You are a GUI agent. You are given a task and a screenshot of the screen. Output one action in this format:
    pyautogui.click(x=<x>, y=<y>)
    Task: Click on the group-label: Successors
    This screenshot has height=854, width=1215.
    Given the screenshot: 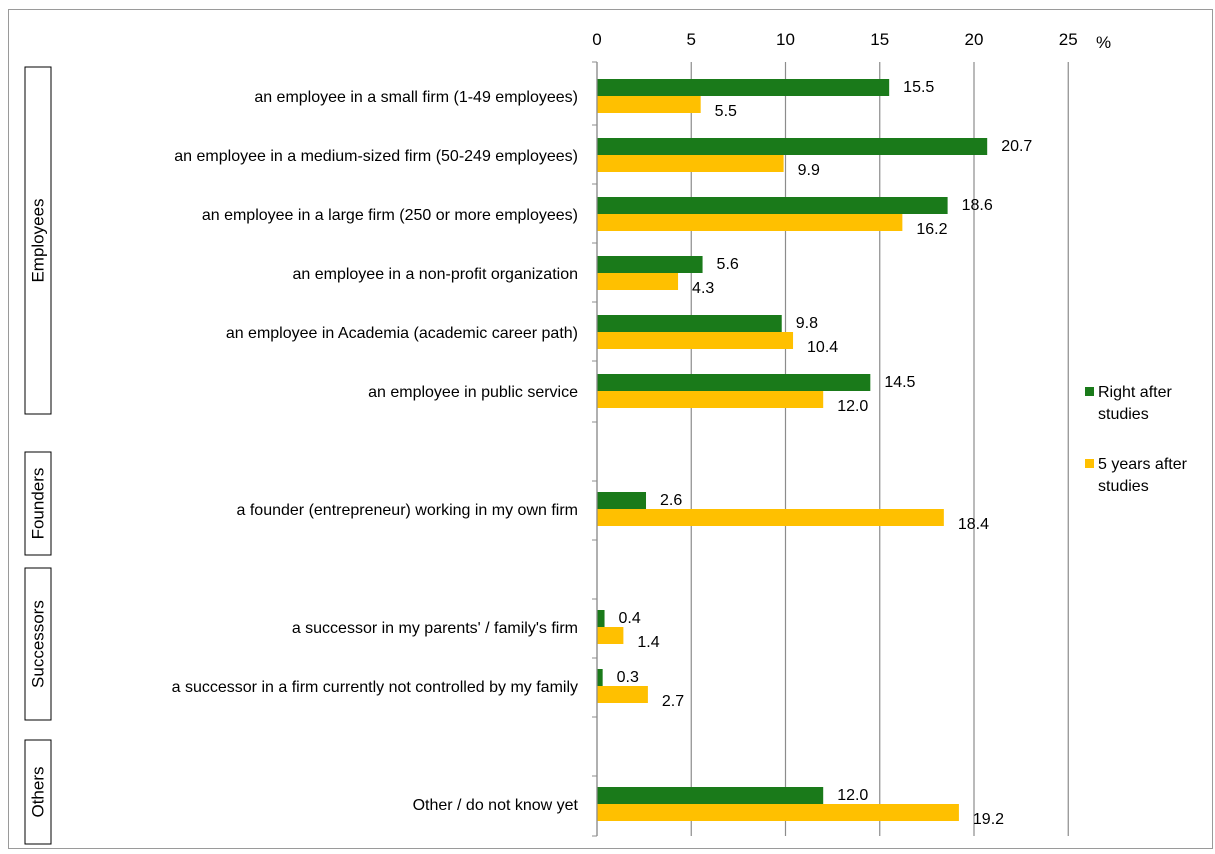 What is the action you would take?
    pyautogui.click(x=38, y=644)
    